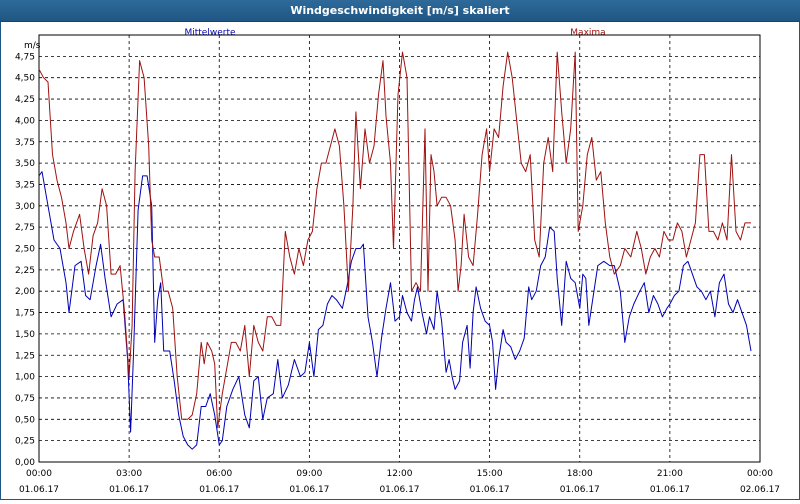  Describe the element at coordinates (25, 314) in the screenshot. I see `y-tick-label: 1,75` at that location.